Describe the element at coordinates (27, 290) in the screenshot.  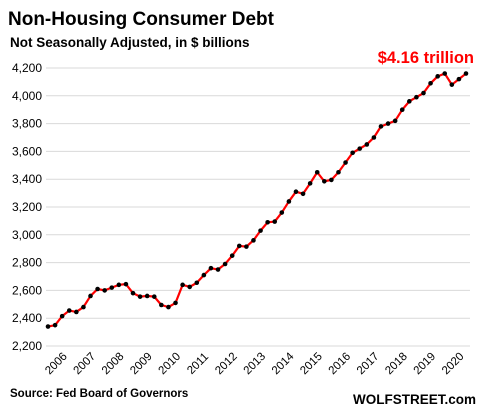
I see `y-tick-label: 2,600` at that location.